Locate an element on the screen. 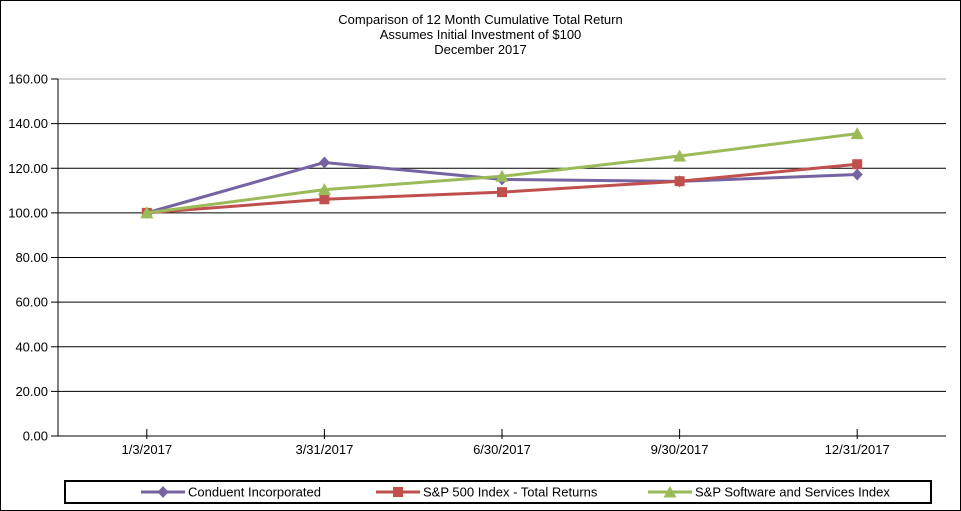  legend-entry-conduent: Conduent Incorporated is located at coordinates (231, 492).